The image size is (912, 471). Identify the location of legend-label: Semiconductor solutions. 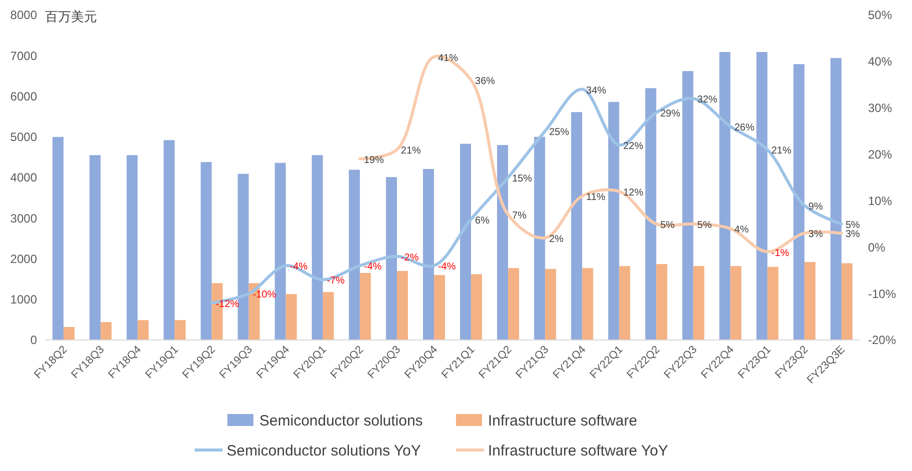
(341, 421).